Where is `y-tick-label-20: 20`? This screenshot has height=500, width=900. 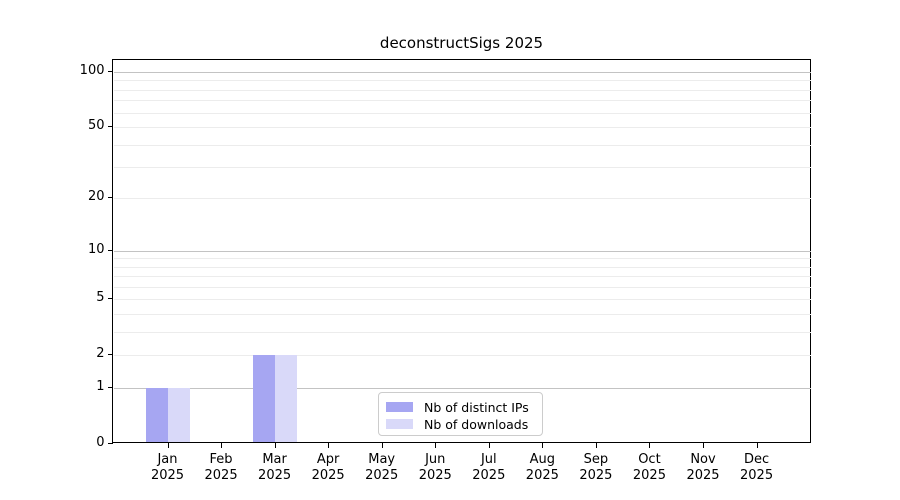
y-tick-label-20: 20 is located at coordinates (96, 197).